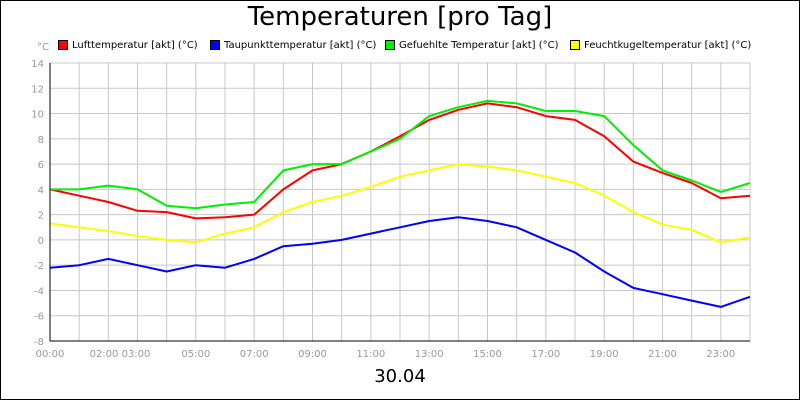 This screenshot has width=800, height=400. What do you see at coordinates (135, 45) in the screenshot?
I see `legend-label: Lufttemperatur [akt] (°C)` at bounding box center [135, 45].